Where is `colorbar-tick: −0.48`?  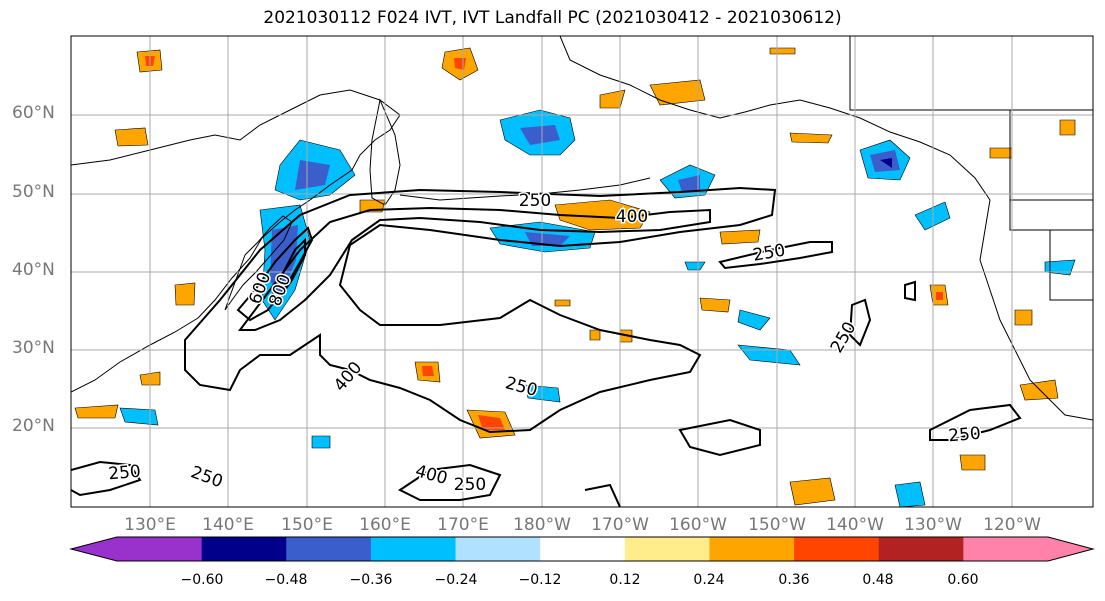
colorbar-tick: −0.48 is located at coordinates (286, 580).